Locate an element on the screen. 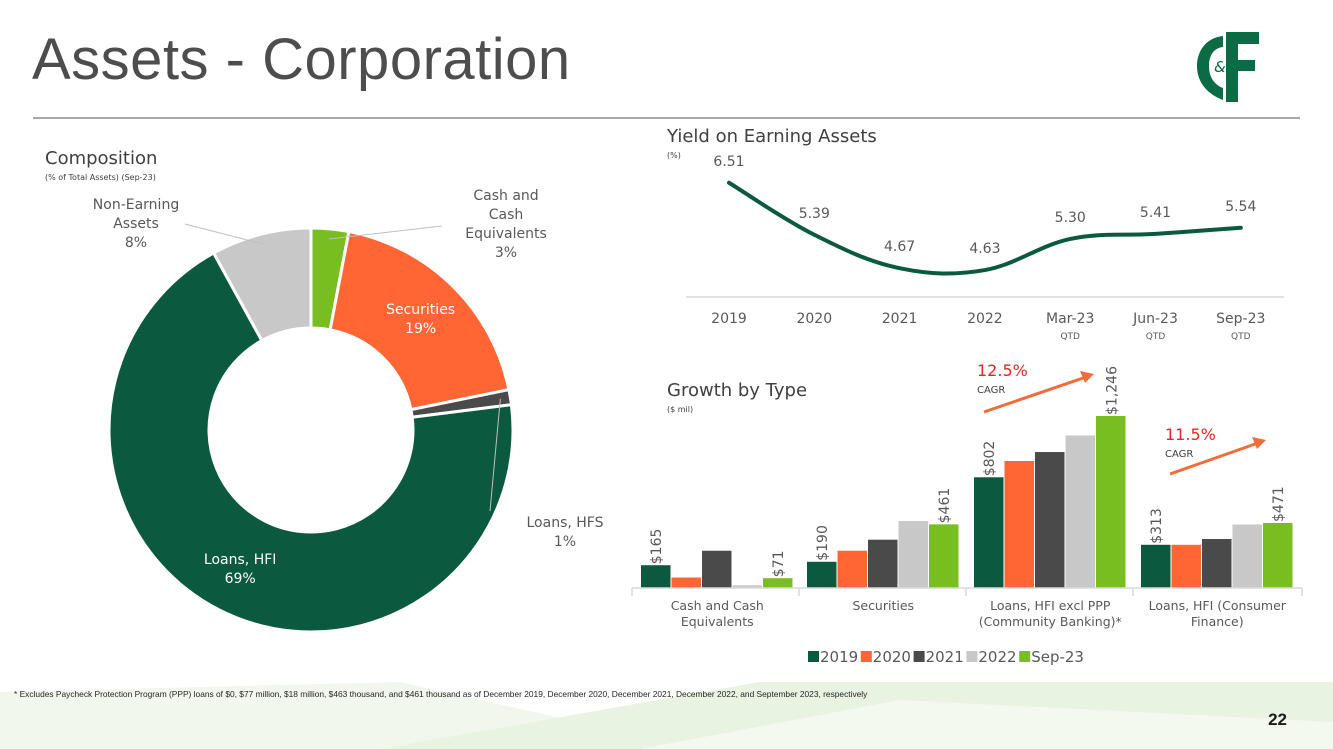 The image size is (1333, 749). bar-loans-hfi-excl-ppp-community-banking-2019 is located at coordinates (989, 532).